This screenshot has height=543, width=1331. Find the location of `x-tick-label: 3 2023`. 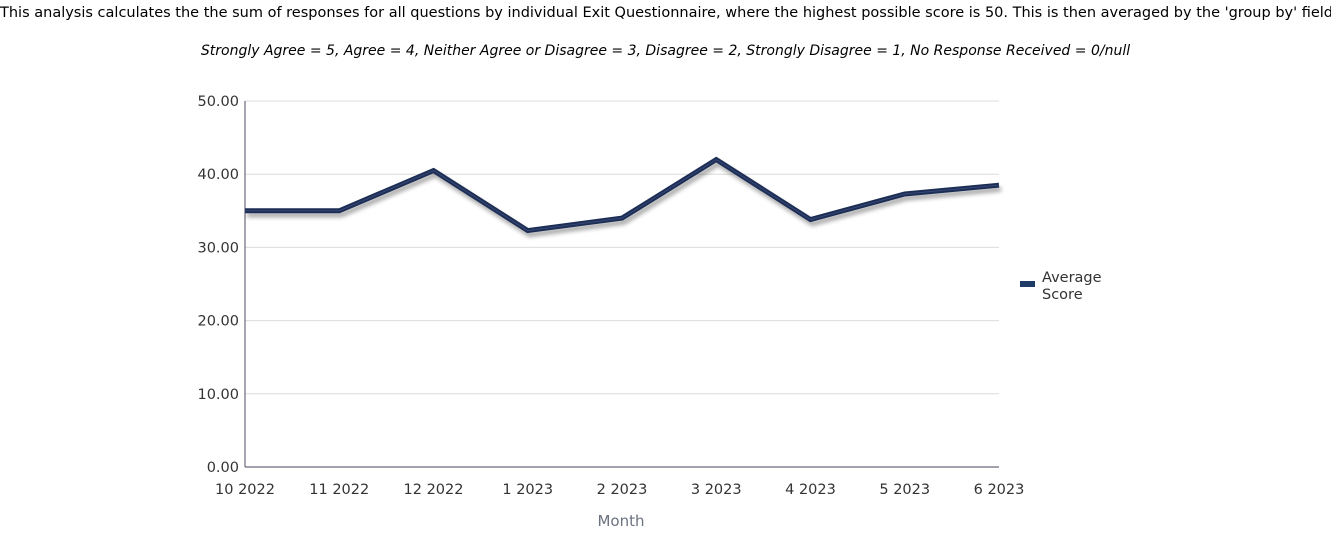

x-tick-label: 3 2023 is located at coordinates (716, 490).